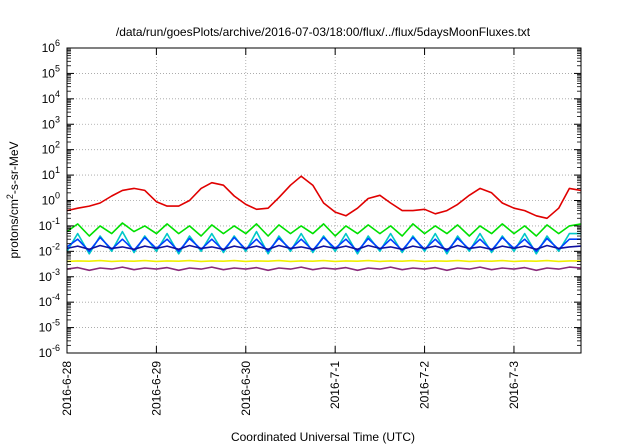  I want to click on y-tick-exponent: -6, so click(56, 348).